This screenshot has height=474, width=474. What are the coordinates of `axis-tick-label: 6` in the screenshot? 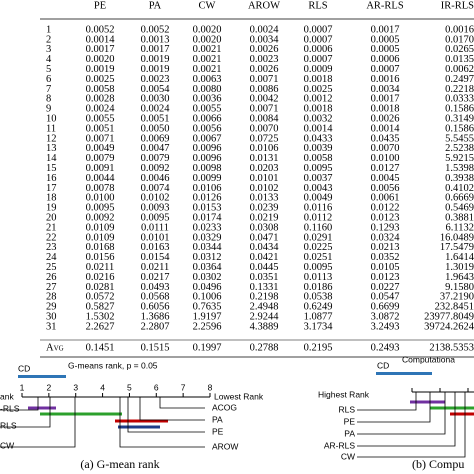 It's located at (156, 387).